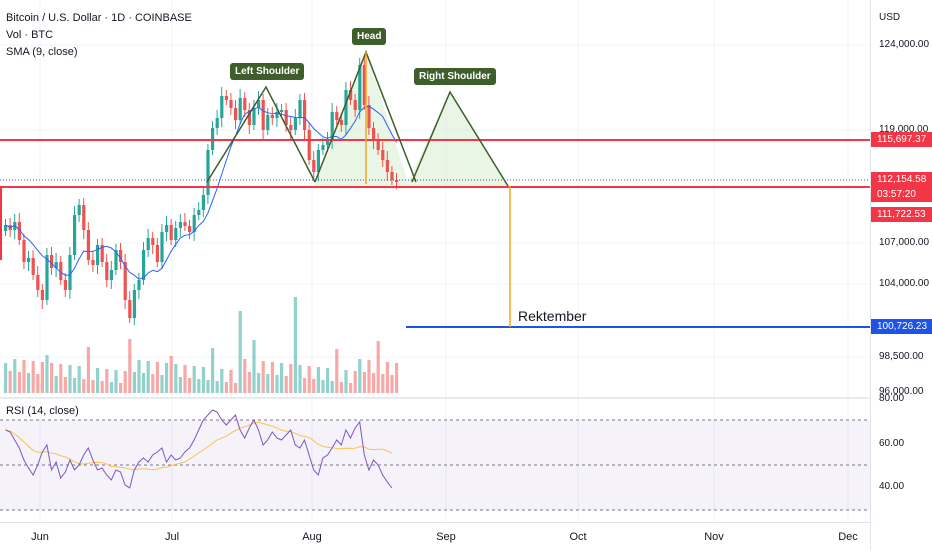 Image resolution: width=932 pixels, height=551 pixels. What do you see at coordinates (435, 536) in the screenshot?
I see `time-axis: Jun Jul Aug Sep Oct Nov Dec` at bounding box center [435, 536].